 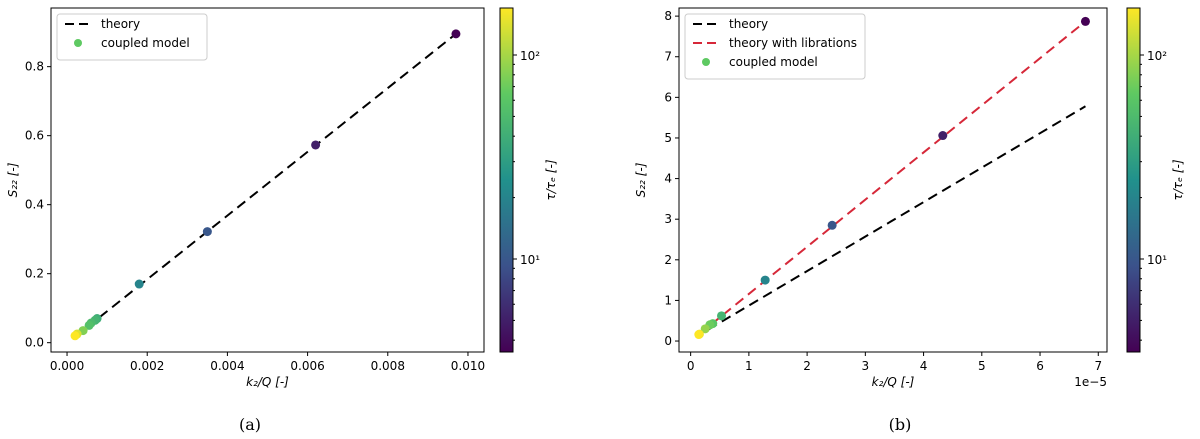 I want to click on y-tick-label: 0, so click(x=668, y=341).